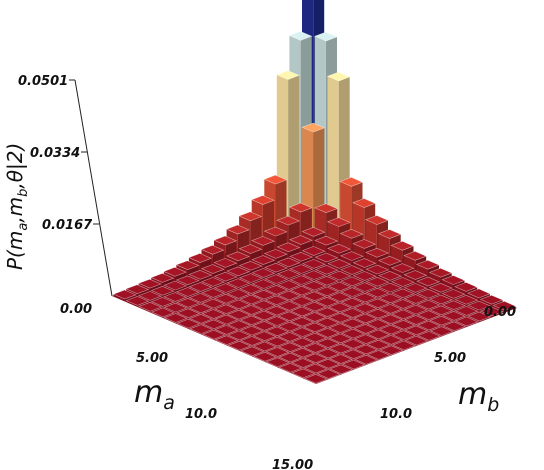 The height and width of the screenshot is (470, 544). Describe the element at coordinates (396, 414) in the screenshot. I see `mb-tick-label: 10.0` at that location.